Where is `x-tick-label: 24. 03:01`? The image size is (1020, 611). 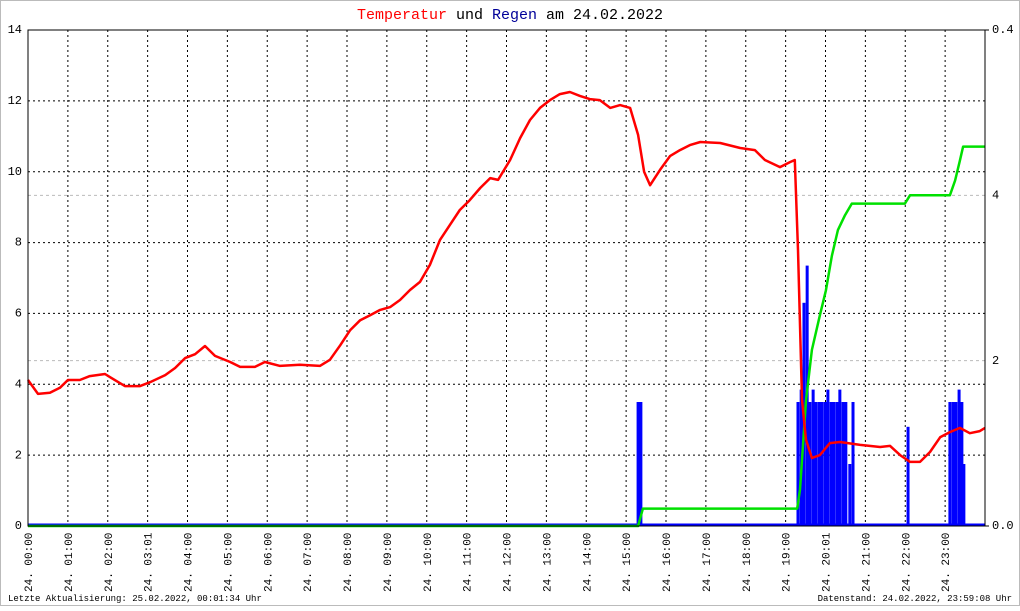 x-tick-label: 24. 03:01 is located at coordinates (150, 562).